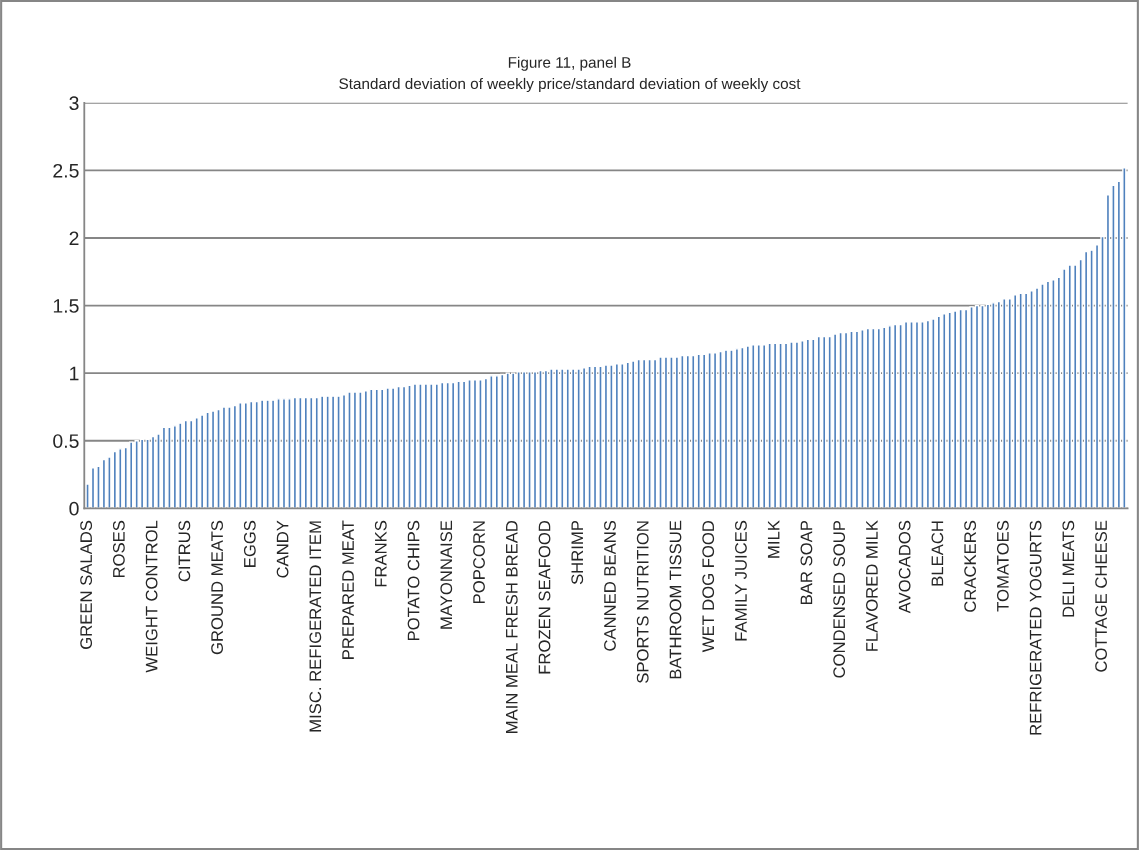  I want to click on x-tick-label: GROUND MEATS, so click(217, 587).